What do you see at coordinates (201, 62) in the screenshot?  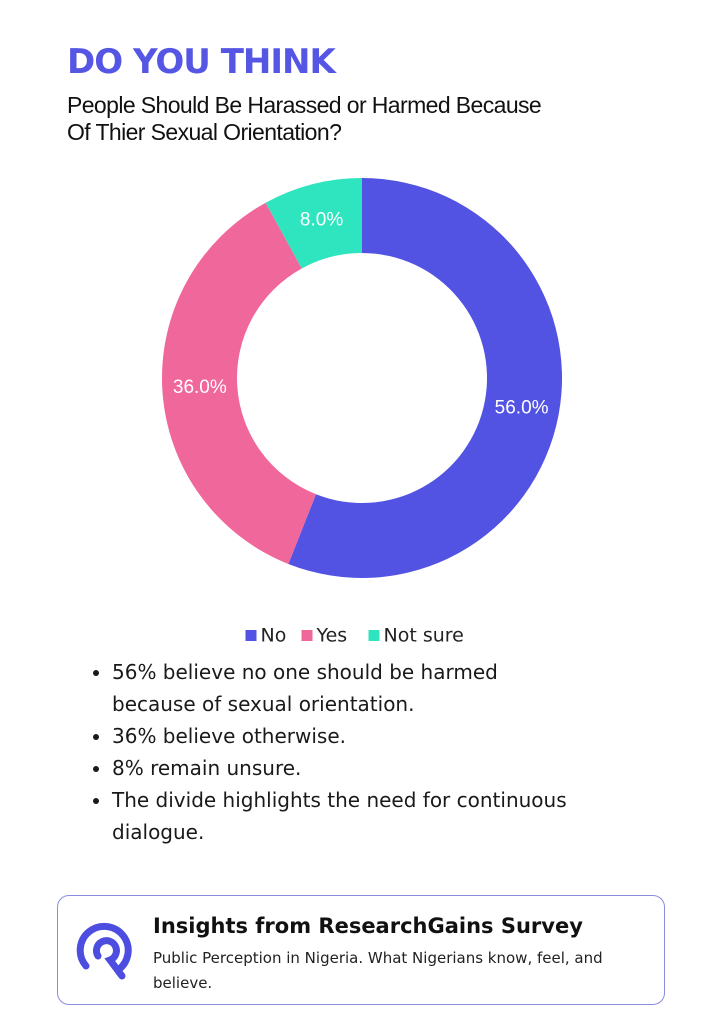 I see `title: DO YOU THINK` at bounding box center [201, 62].